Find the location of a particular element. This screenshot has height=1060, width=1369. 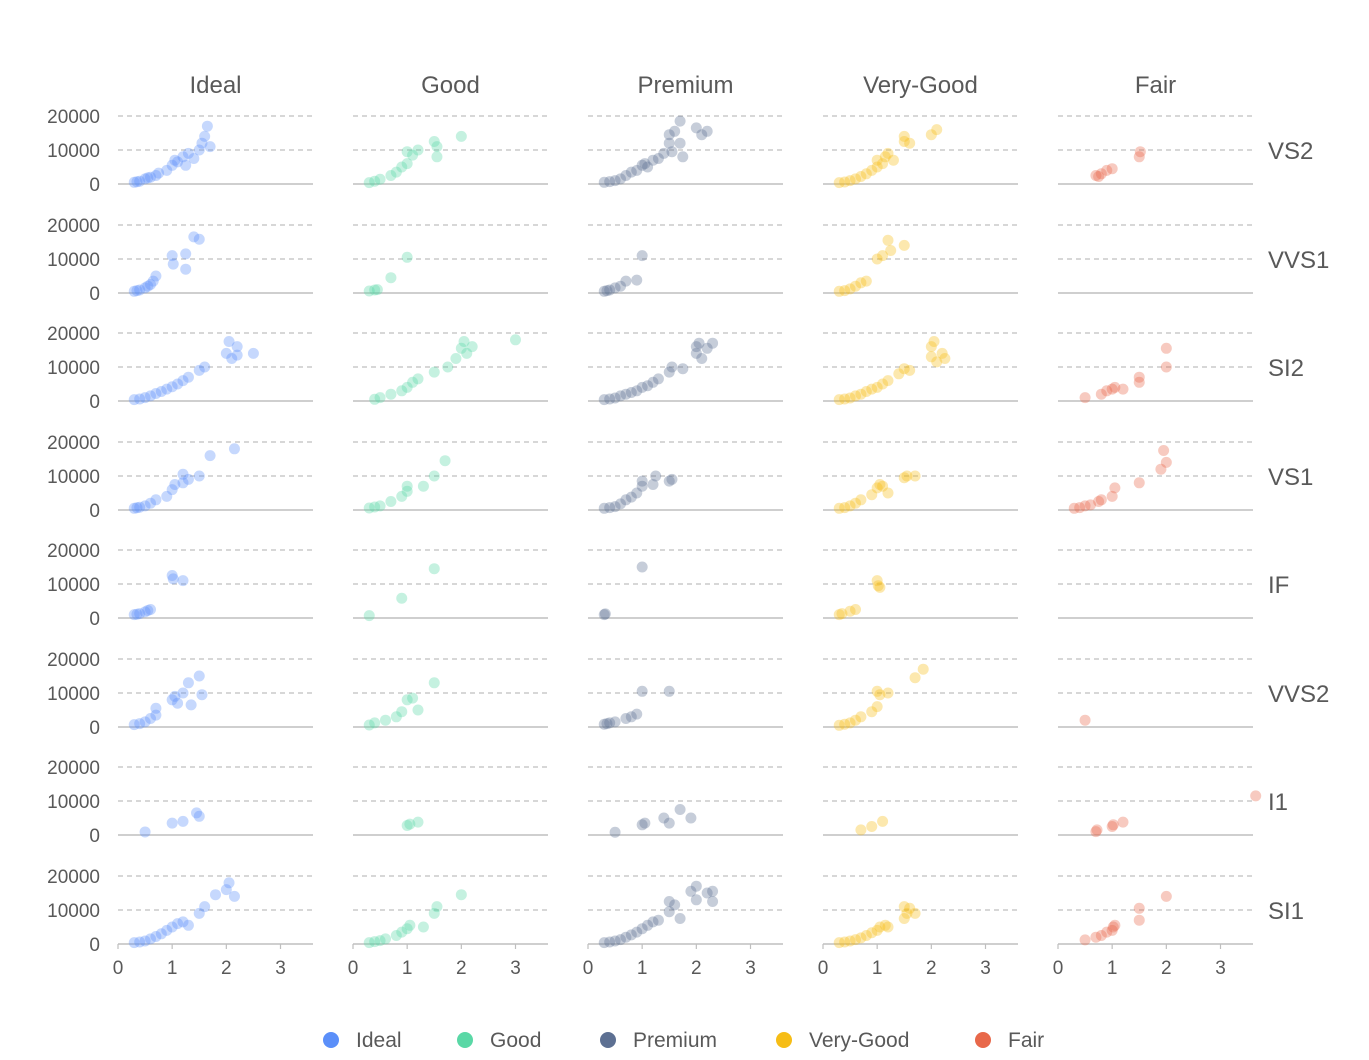

row-label-i1: I1 is located at coordinates (1278, 802).